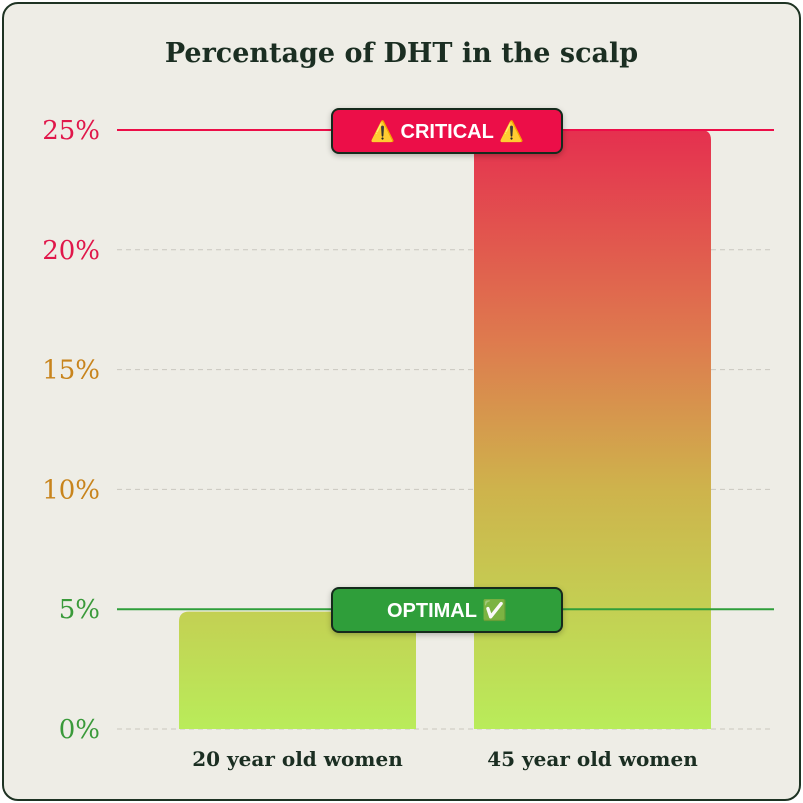  I want to click on y-tick-label: 25%, so click(71, 131).